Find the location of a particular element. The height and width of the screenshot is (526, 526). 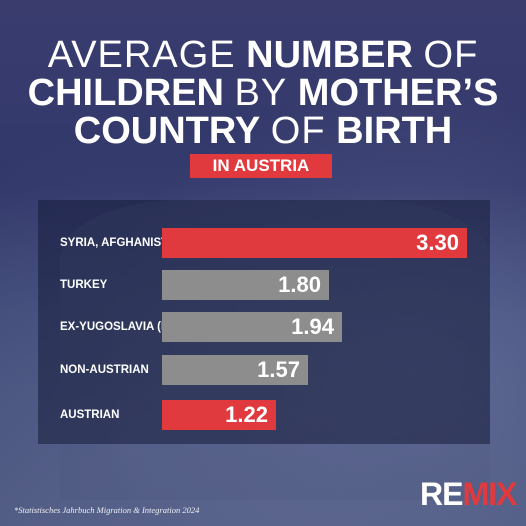

title-line-1: AVERAGE NUMBER OF is located at coordinates (263, 55).